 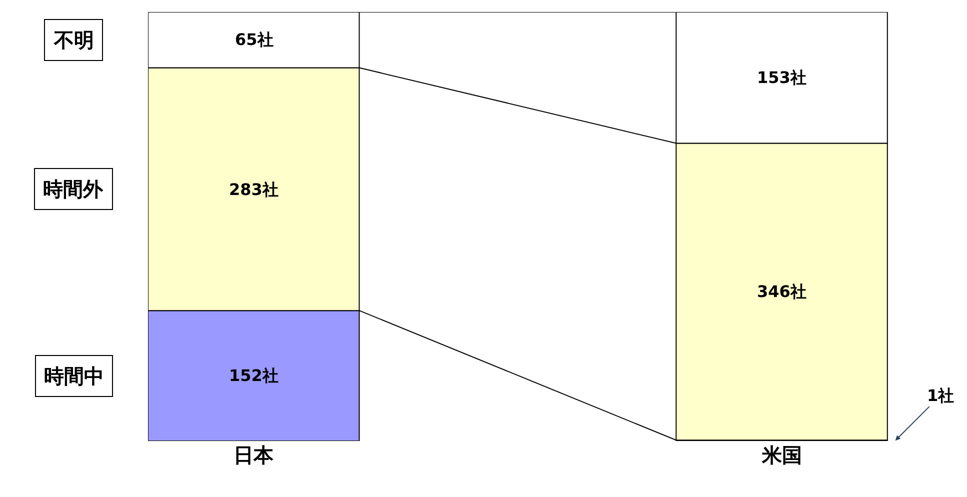 What do you see at coordinates (73, 189) in the screenshot?
I see `text: 時間外` at bounding box center [73, 189].